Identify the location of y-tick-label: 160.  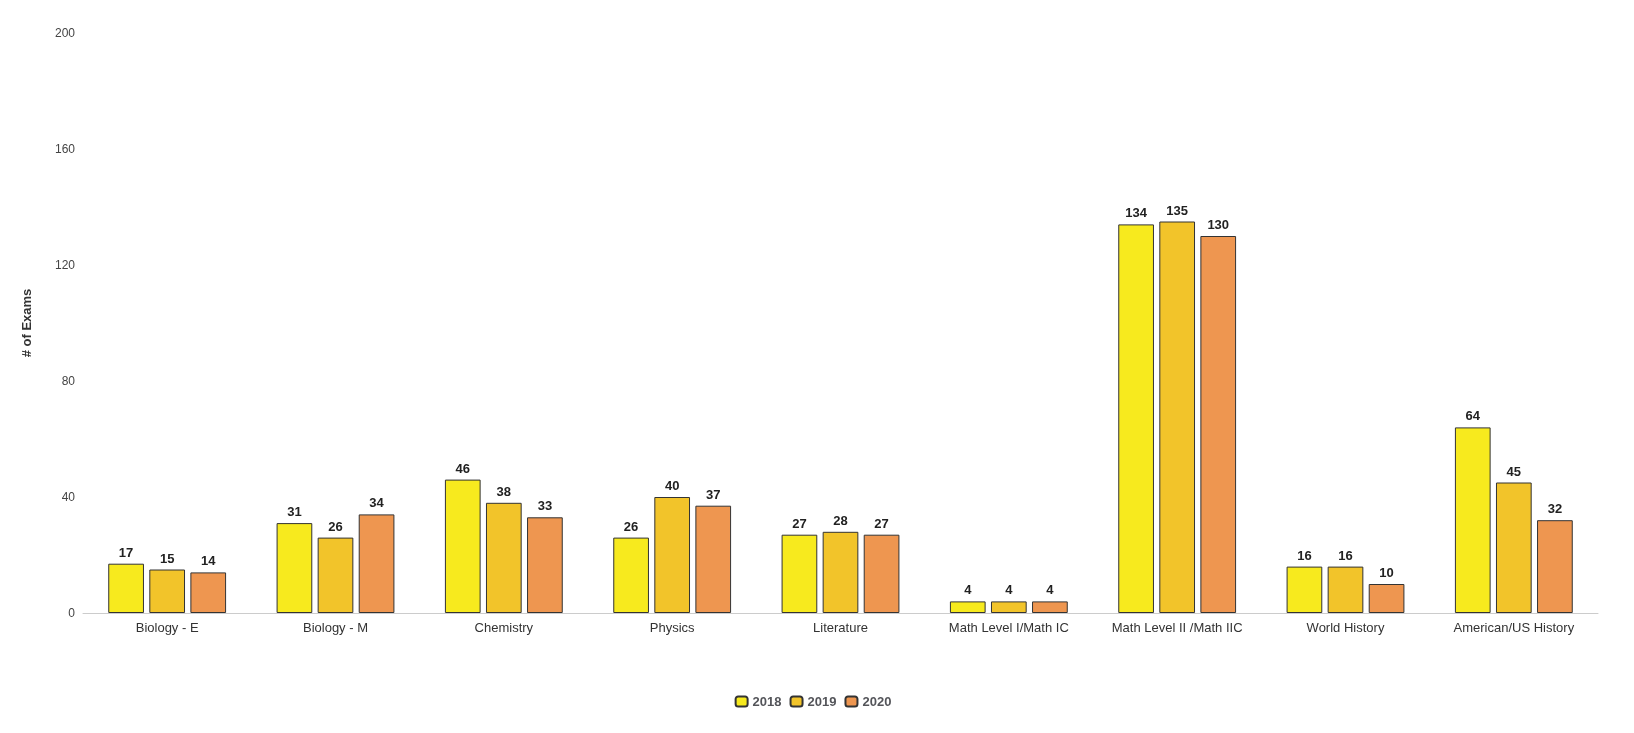
(65, 149).